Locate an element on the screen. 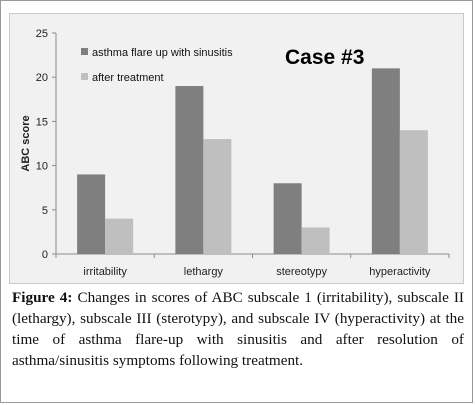 This screenshot has width=475, height=405. y-axis-label: ABC score is located at coordinates (26, 143).